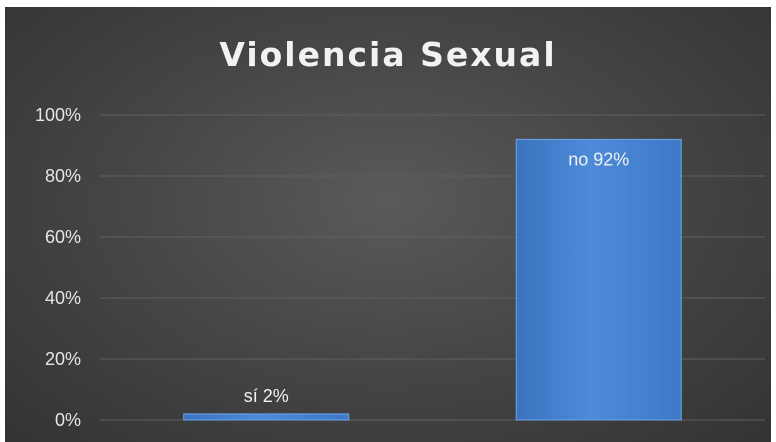 The image size is (776, 442). What do you see at coordinates (266, 396) in the screenshot?
I see `data-label-sí: sí 2%` at bounding box center [266, 396].